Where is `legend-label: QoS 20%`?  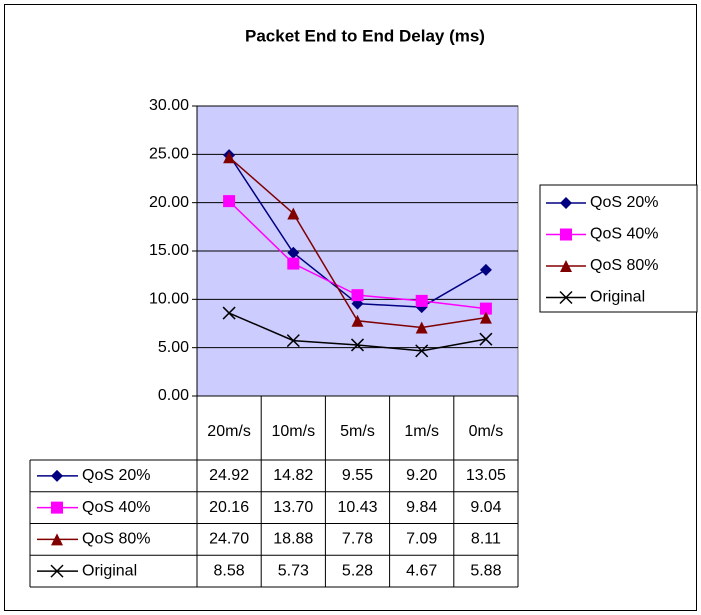
legend-label: QoS 20% is located at coordinates (624, 202).